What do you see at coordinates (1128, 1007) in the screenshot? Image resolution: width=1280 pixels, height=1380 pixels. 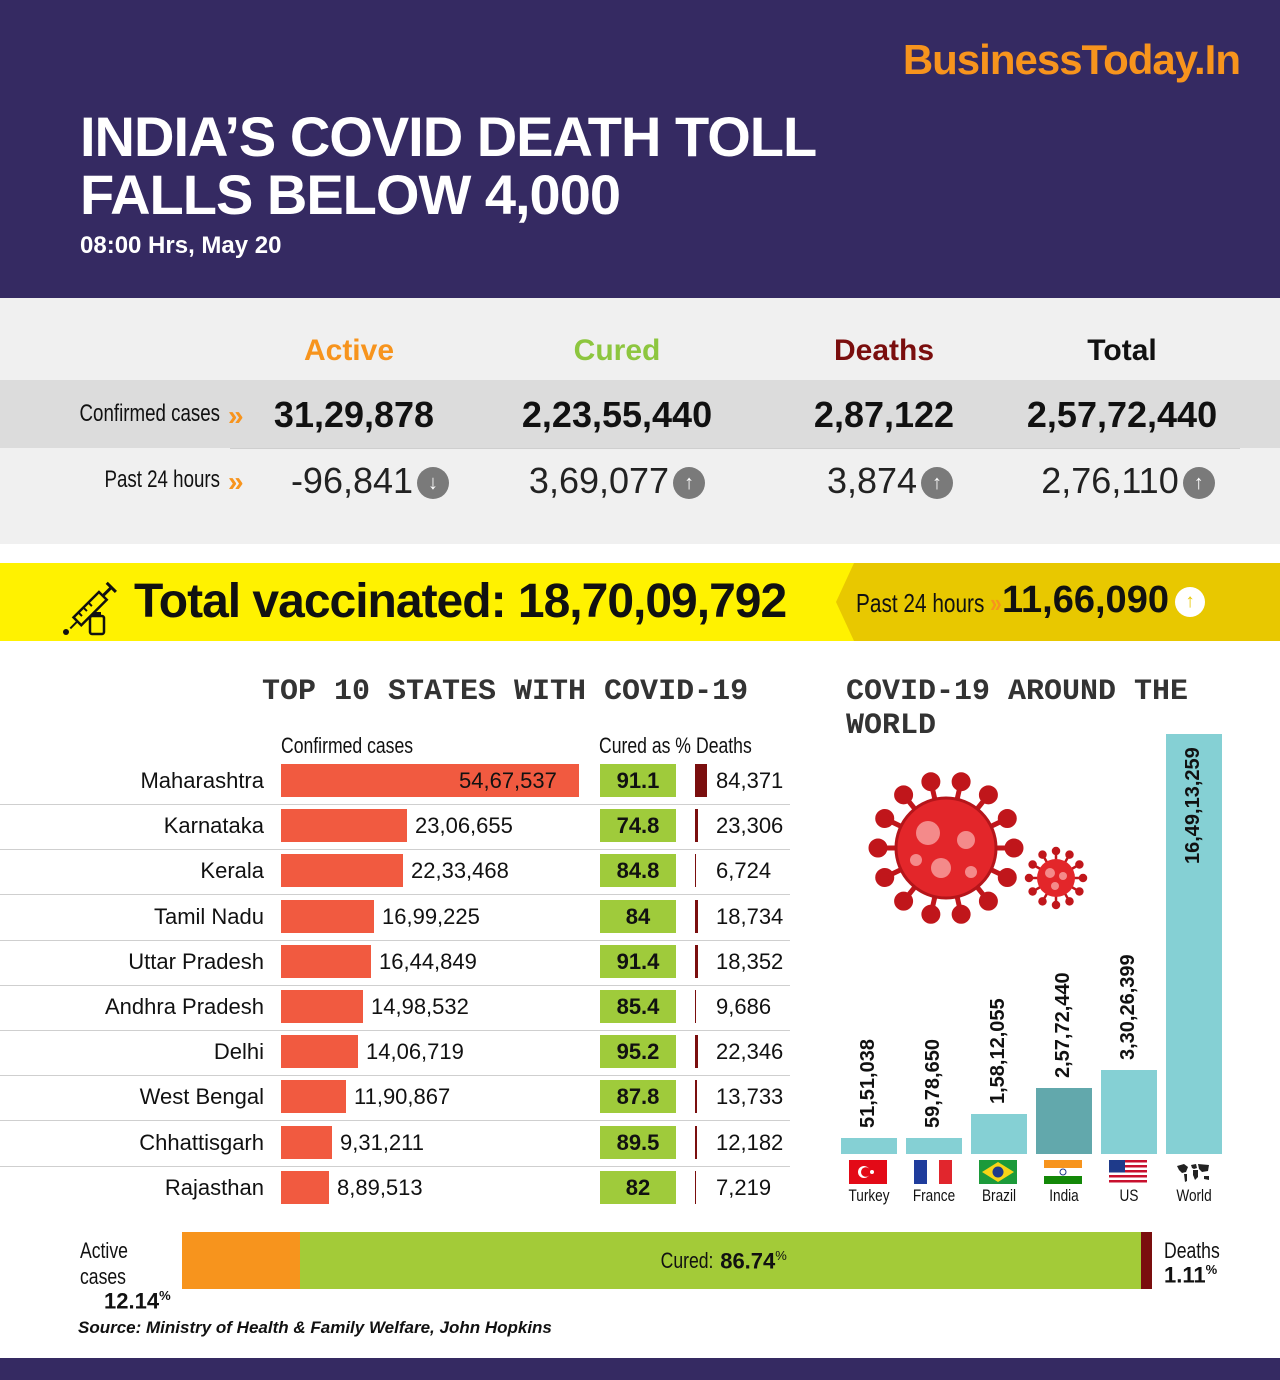 I see `world-value-label: 3,30,26,399` at bounding box center [1128, 1007].